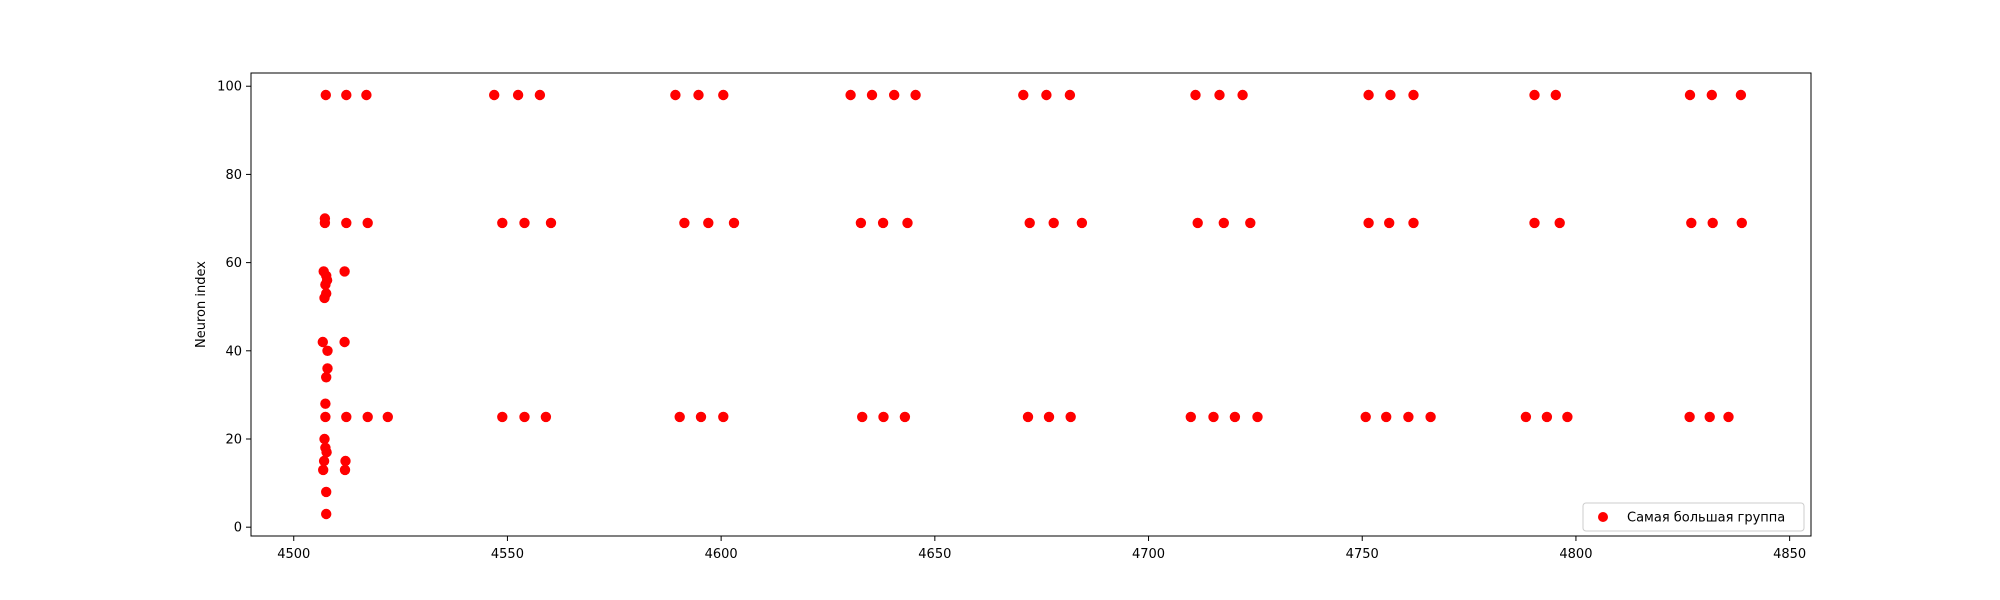 The image size is (2000, 600). Describe the element at coordinates (238, 528) in the screenshot. I see `y-tick-label: 0` at that location.